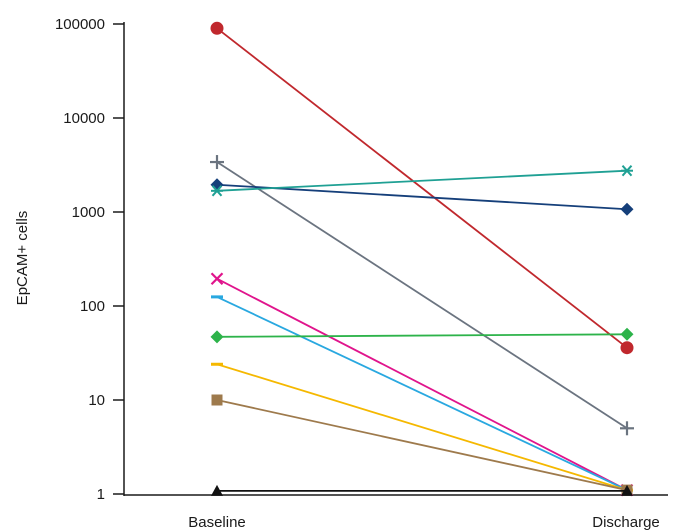  Describe the element at coordinates (92, 306) in the screenshot. I see `y-tick-label: 100` at that location.